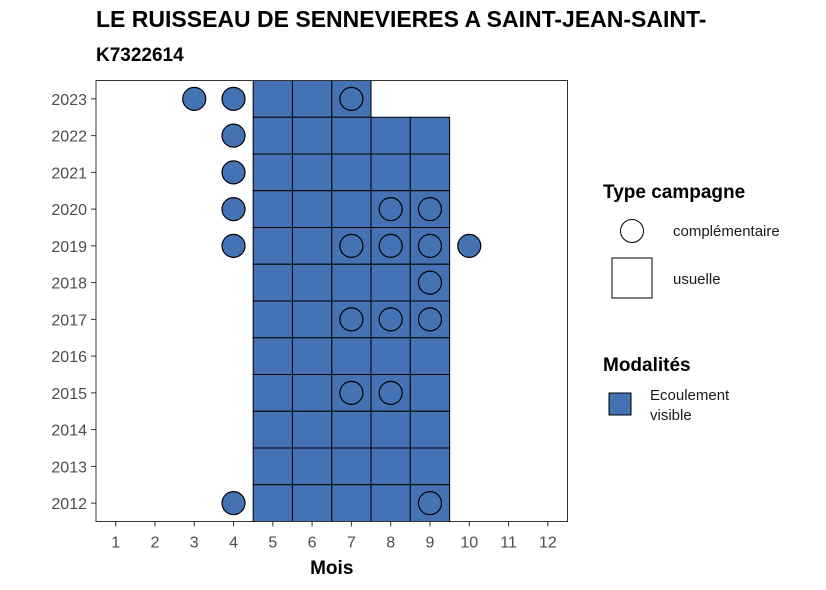 The width and height of the screenshot is (826, 590). I want to click on legend-ecoulement-label-line1: Ecoulement, so click(690, 395).